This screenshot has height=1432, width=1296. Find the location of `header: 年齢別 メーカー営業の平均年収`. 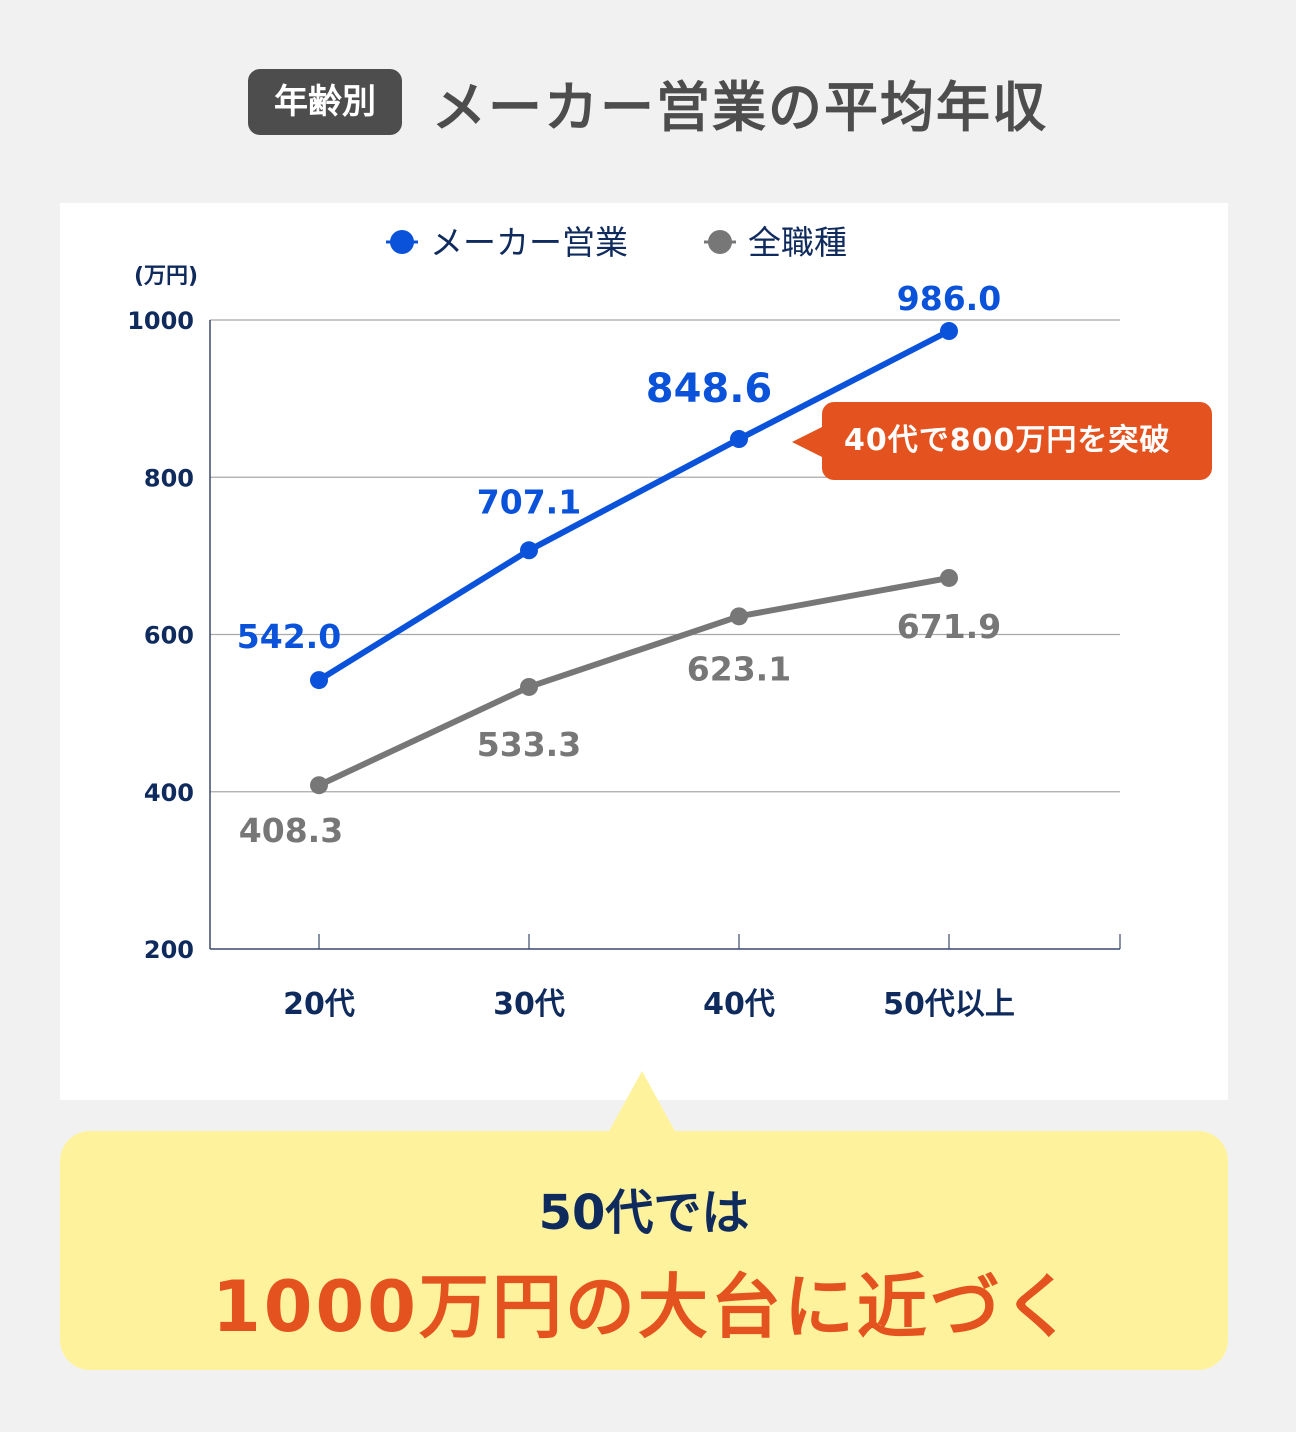

header: 年齢別 メーカー営業の平均年収 is located at coordinates (648, 102).